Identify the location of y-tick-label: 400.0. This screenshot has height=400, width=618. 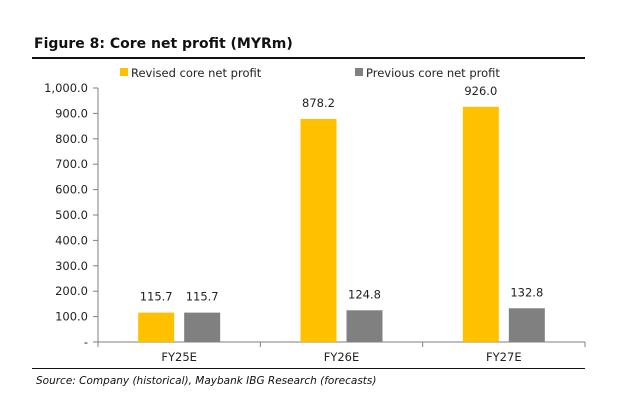
(71, 240).